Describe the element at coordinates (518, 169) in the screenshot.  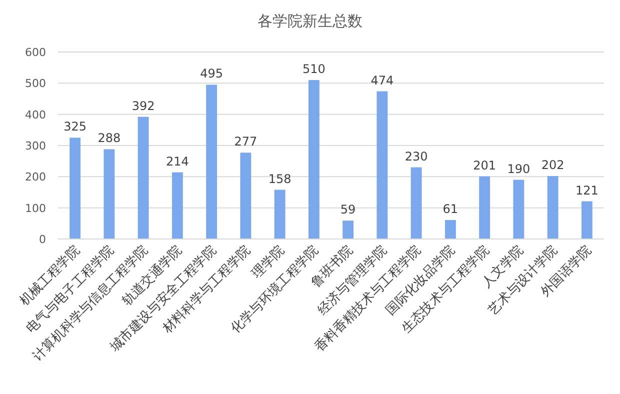
I see `data-label: 190` at that location.